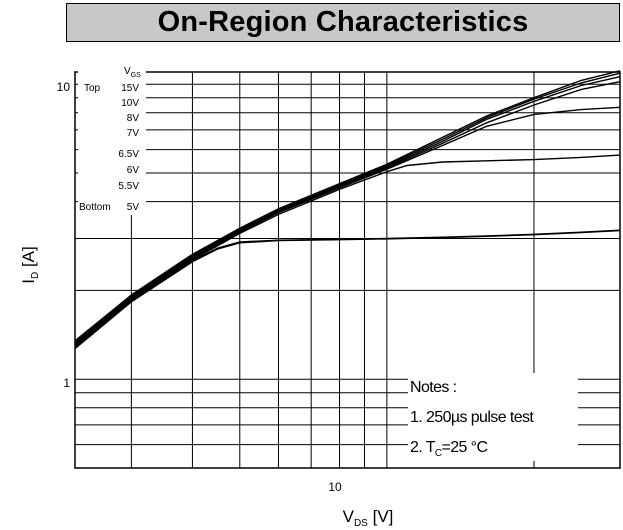  I want to click on legend-entry-8v: 8V, so click(133, 118).